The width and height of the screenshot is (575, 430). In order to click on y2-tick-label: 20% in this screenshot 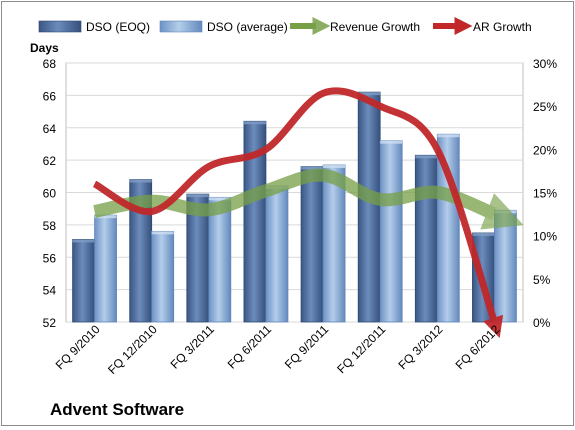, I will do `click(545, 150)`.